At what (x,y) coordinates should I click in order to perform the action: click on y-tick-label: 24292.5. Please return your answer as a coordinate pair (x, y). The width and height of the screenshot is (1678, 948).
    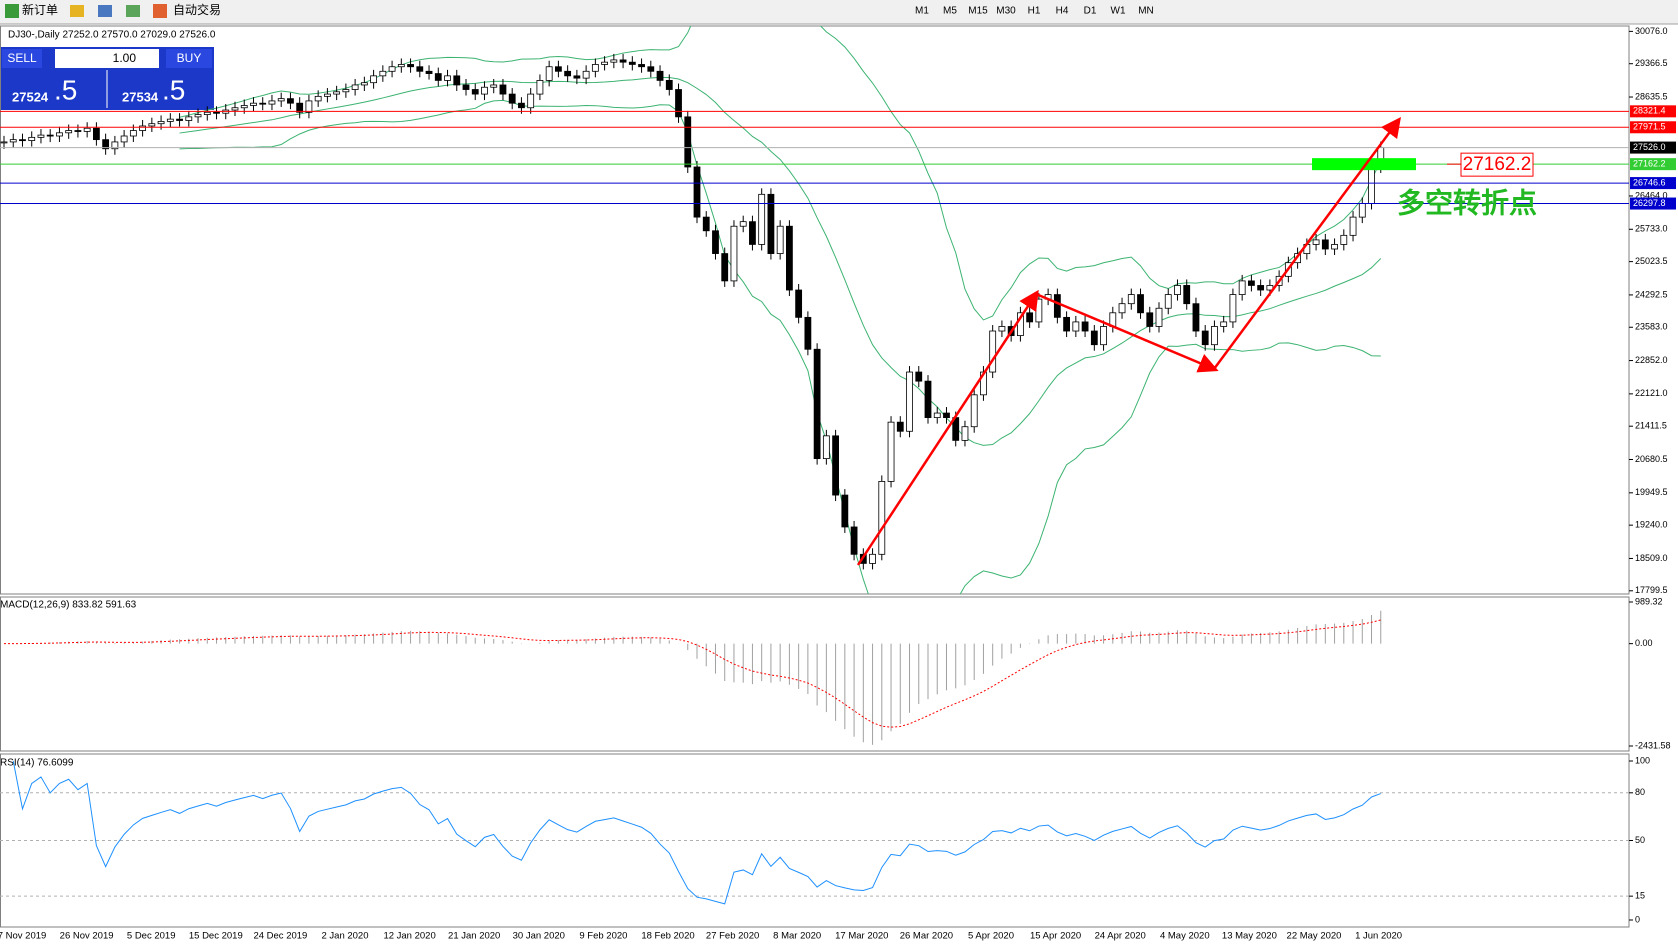
    Looking at the image, I should click on (1651, 294).